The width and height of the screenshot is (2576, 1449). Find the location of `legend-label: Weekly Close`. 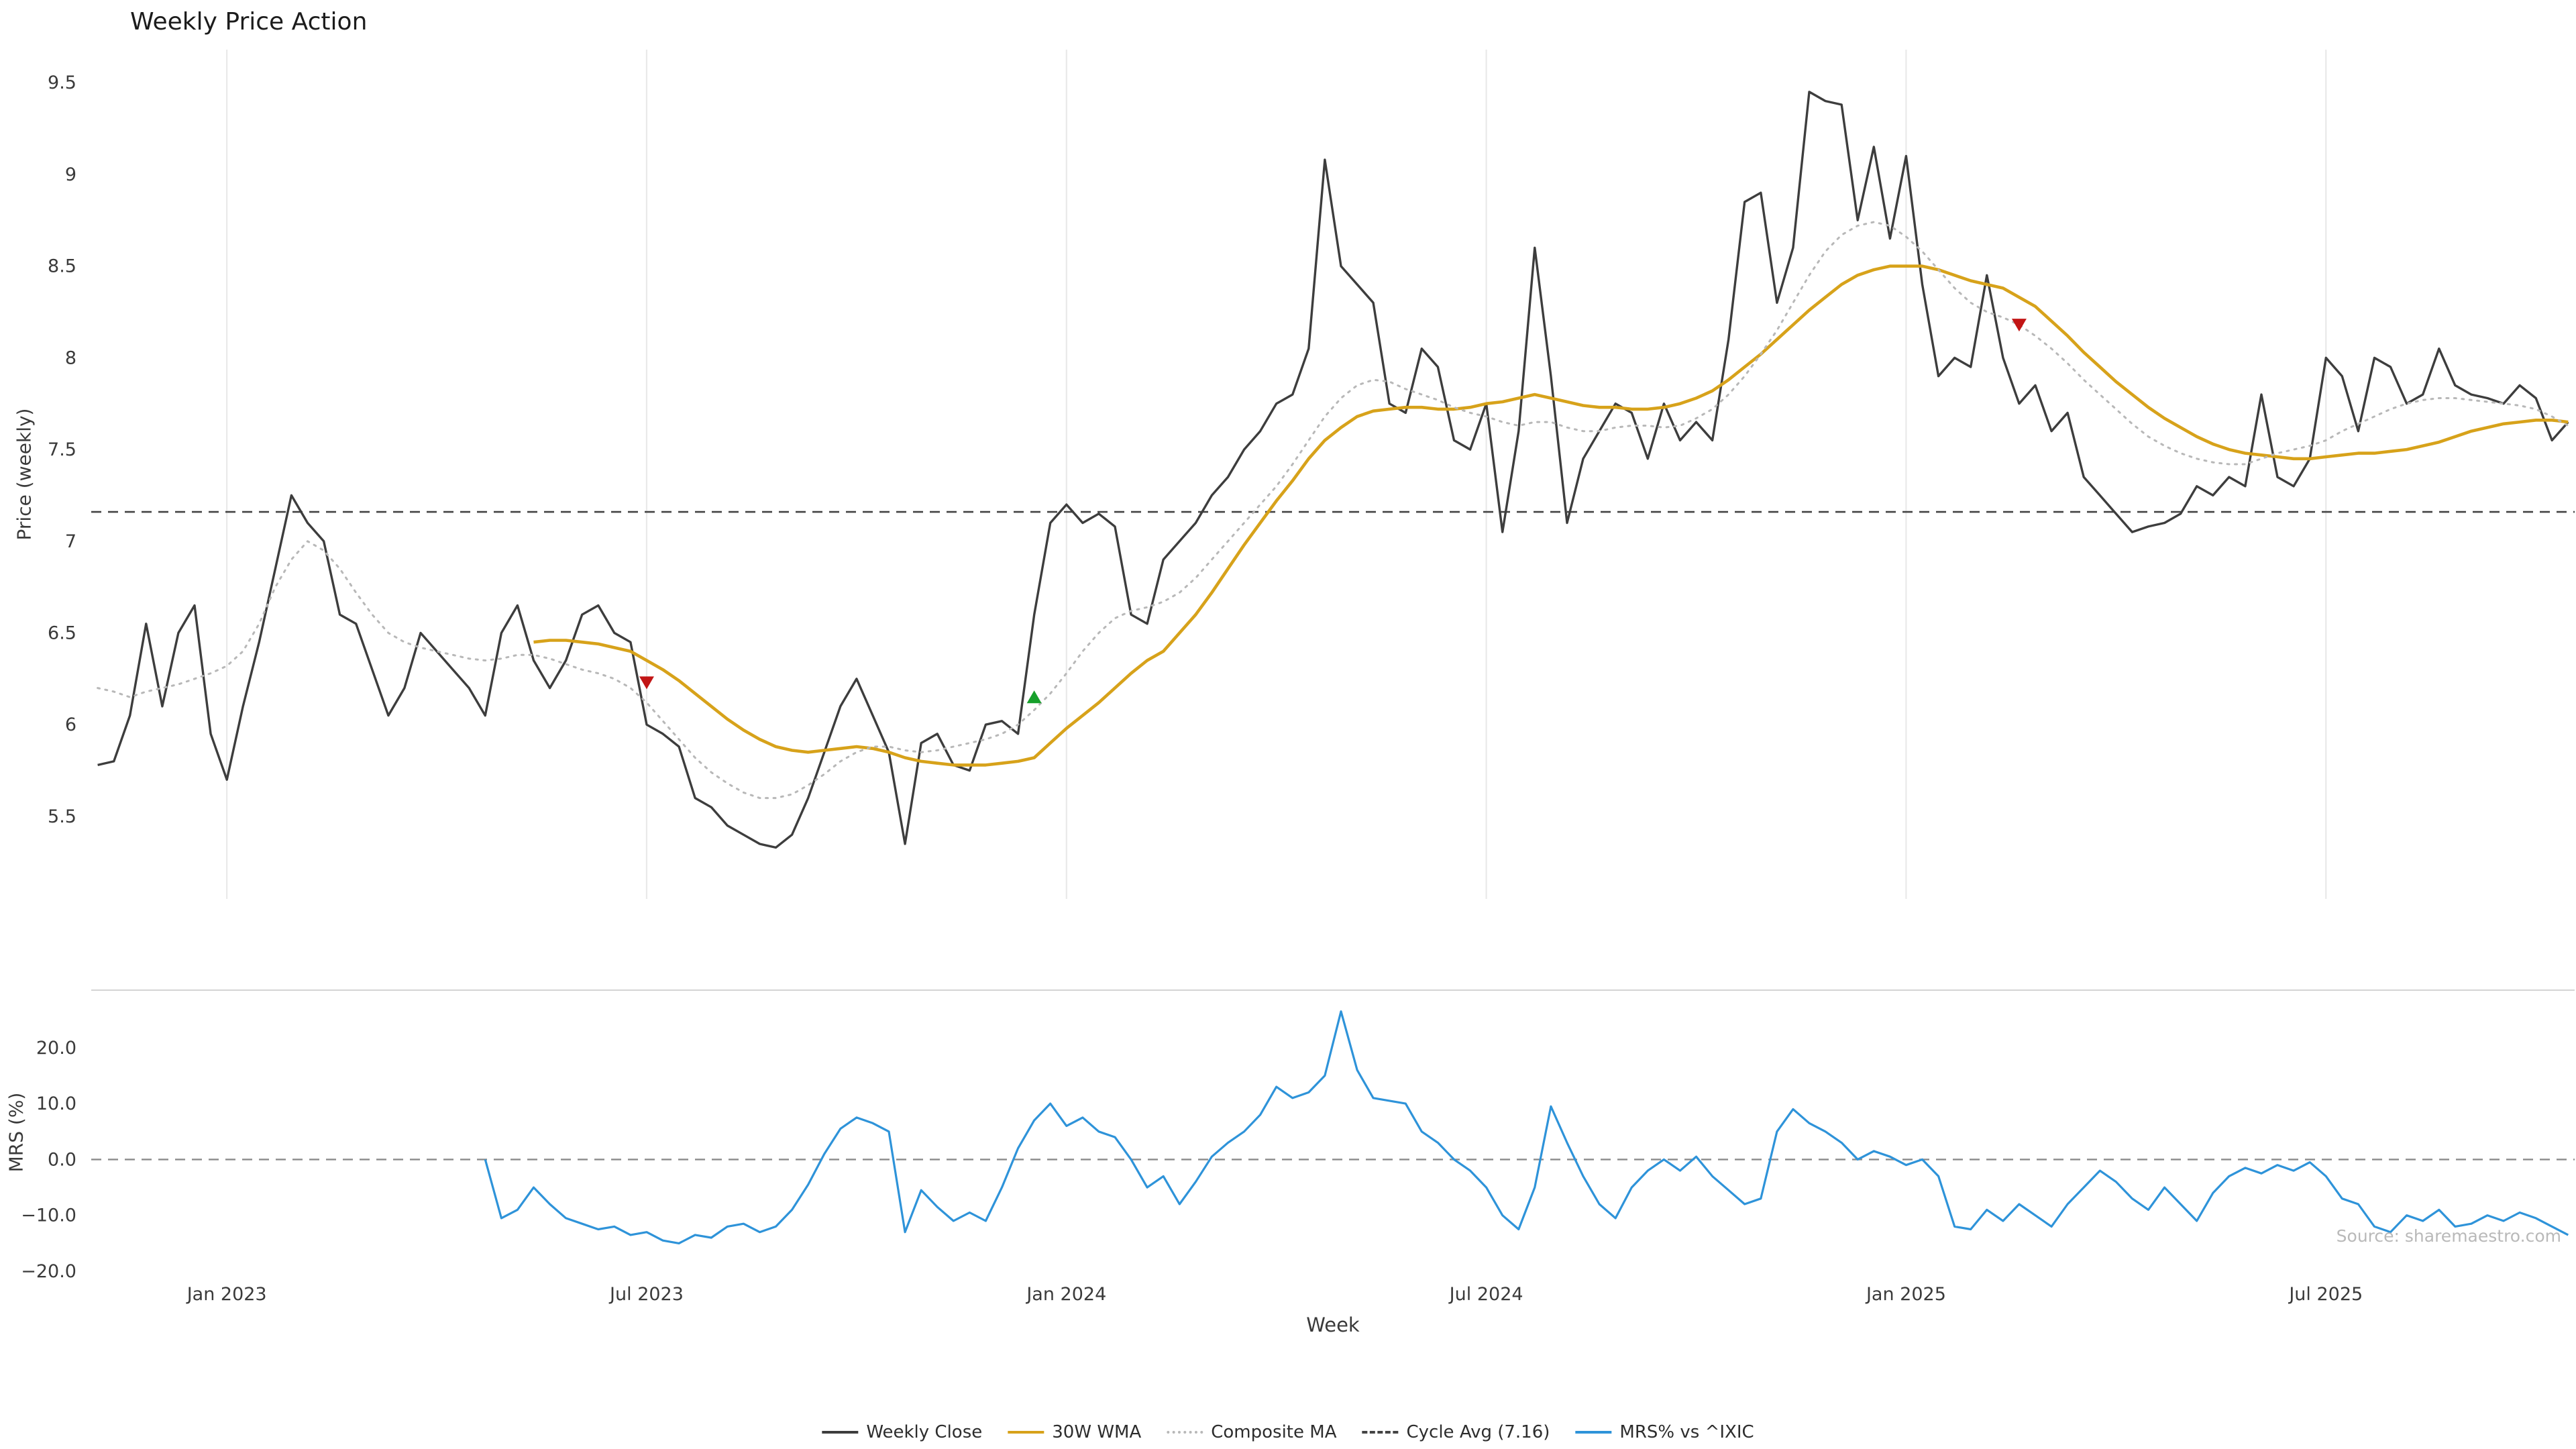

legend-label: Weekly Close is located at coordinates (924, 1432).